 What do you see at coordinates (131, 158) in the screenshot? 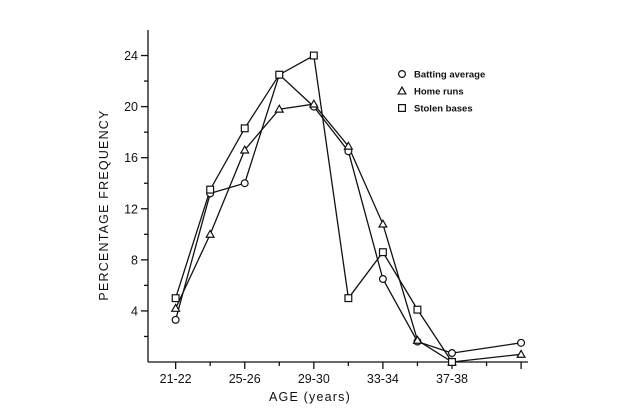
I see `y-tick-label: 16` at bounding box center [131, 158].